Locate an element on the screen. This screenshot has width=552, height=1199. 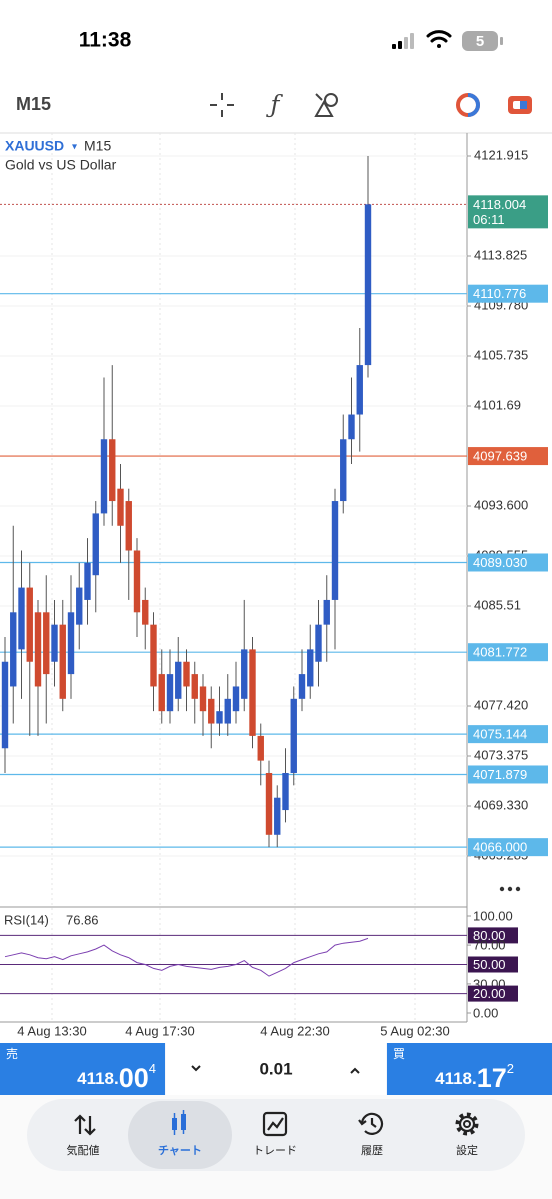
battery-tip is located at coordinates (501, 41).